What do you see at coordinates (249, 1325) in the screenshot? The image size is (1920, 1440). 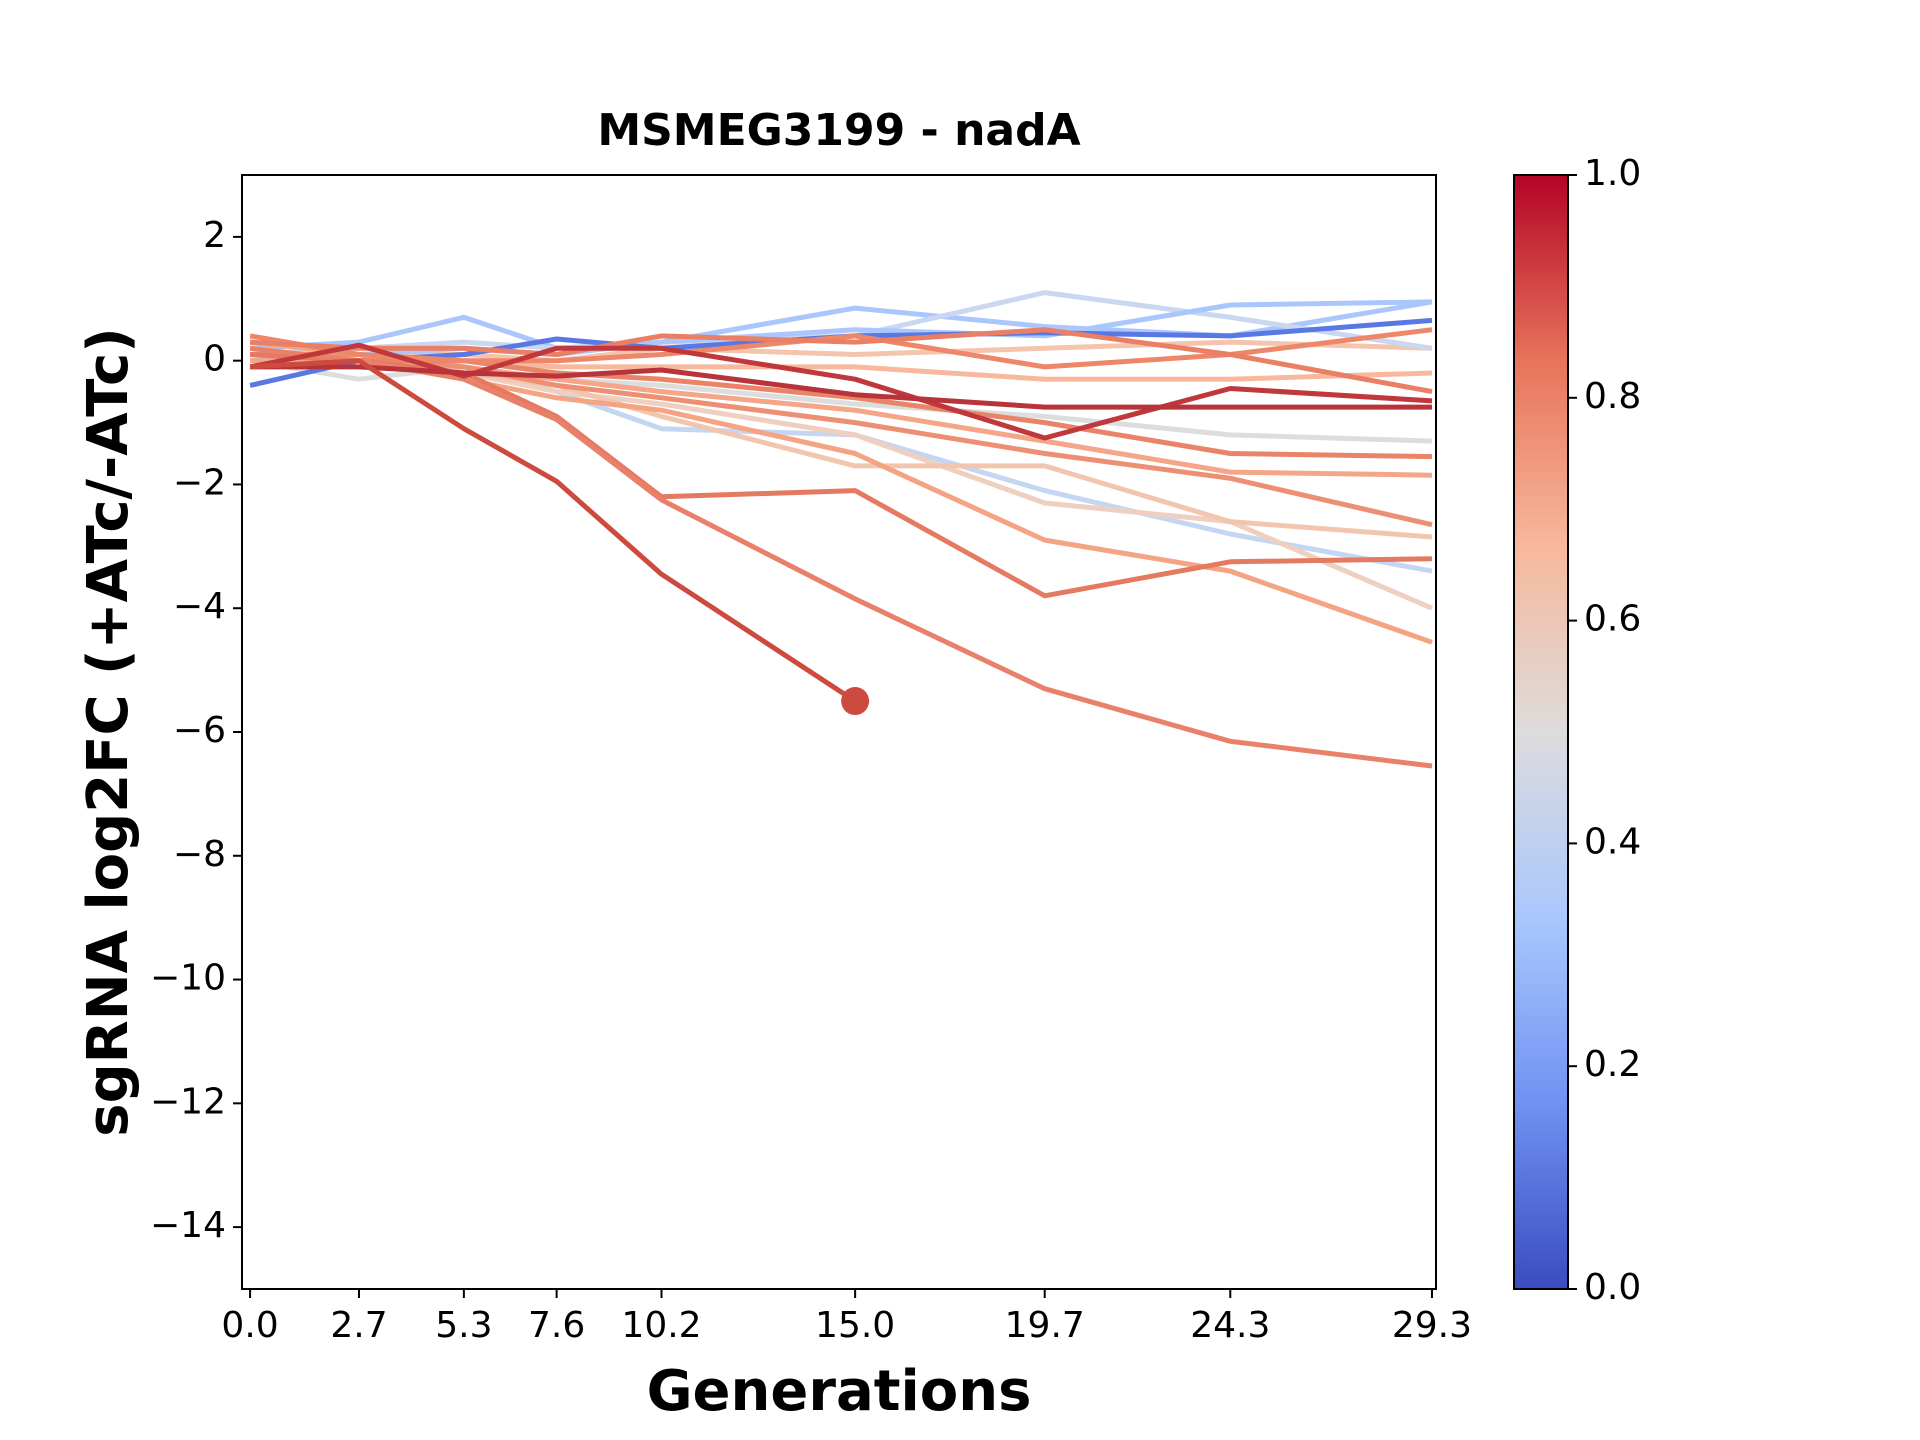 I see `x-tick-label: 0.0` at bounding box center [249, 1325].